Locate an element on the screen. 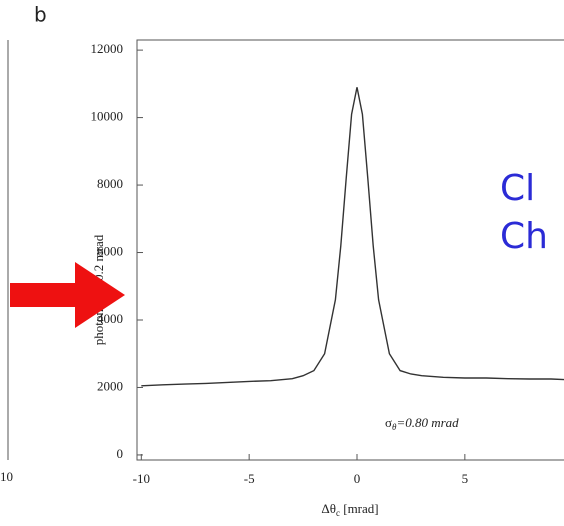 This screenshot has height=526, width=564. annotation-sub: θ is located at coordinates (394, 427).